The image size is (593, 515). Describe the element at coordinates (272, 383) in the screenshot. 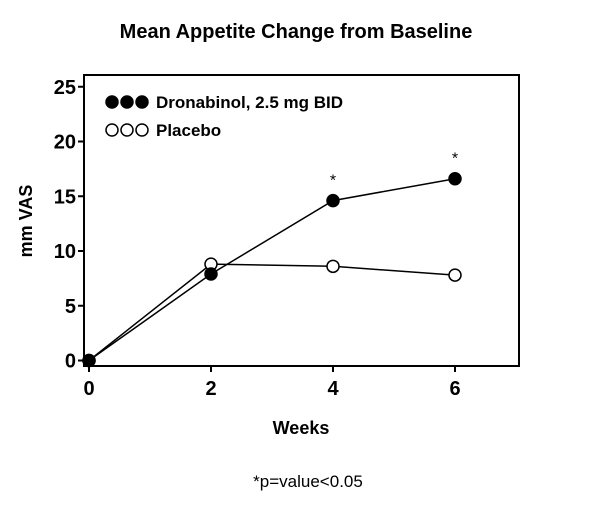

I see `x-axis: 0 2 4 6` at that location.